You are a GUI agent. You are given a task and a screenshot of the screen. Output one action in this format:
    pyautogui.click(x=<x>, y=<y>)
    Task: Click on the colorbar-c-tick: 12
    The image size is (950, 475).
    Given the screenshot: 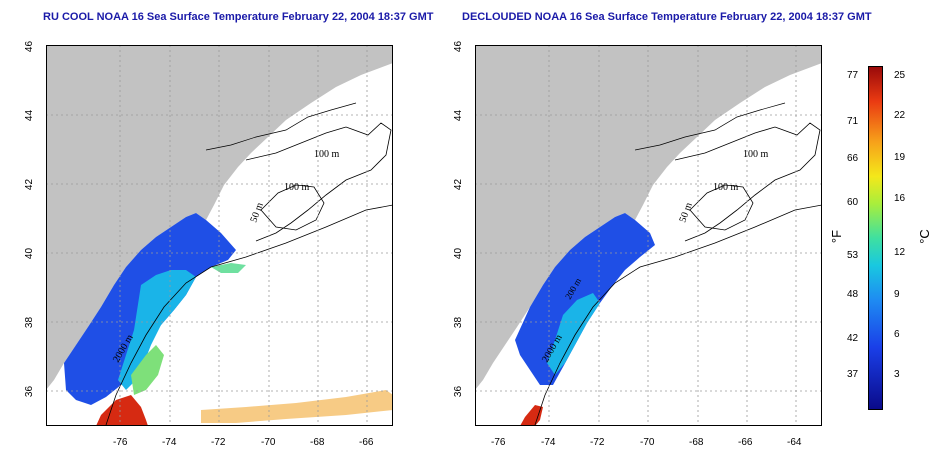 What is the action you would take?
    pyautogui.click(x=900, y=252)
    